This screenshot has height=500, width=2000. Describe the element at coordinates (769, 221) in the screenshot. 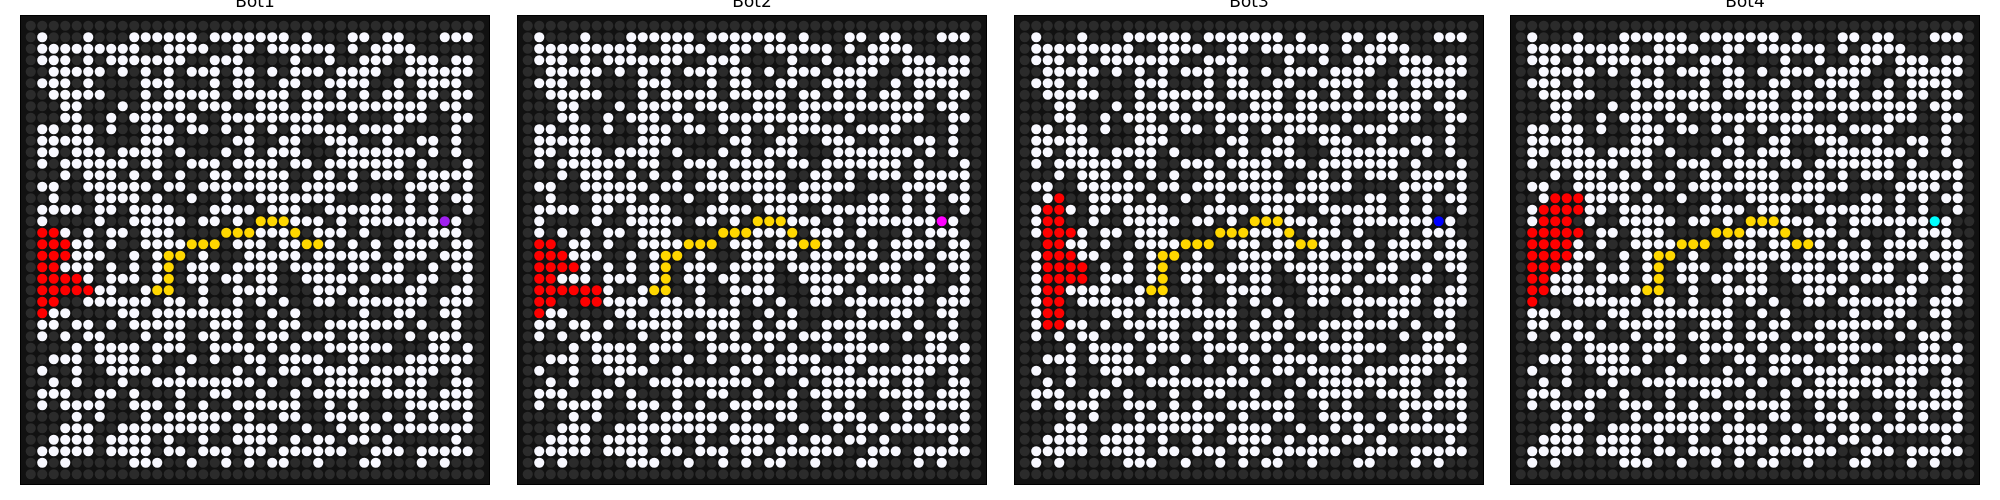

I see `path-cell` at that location.